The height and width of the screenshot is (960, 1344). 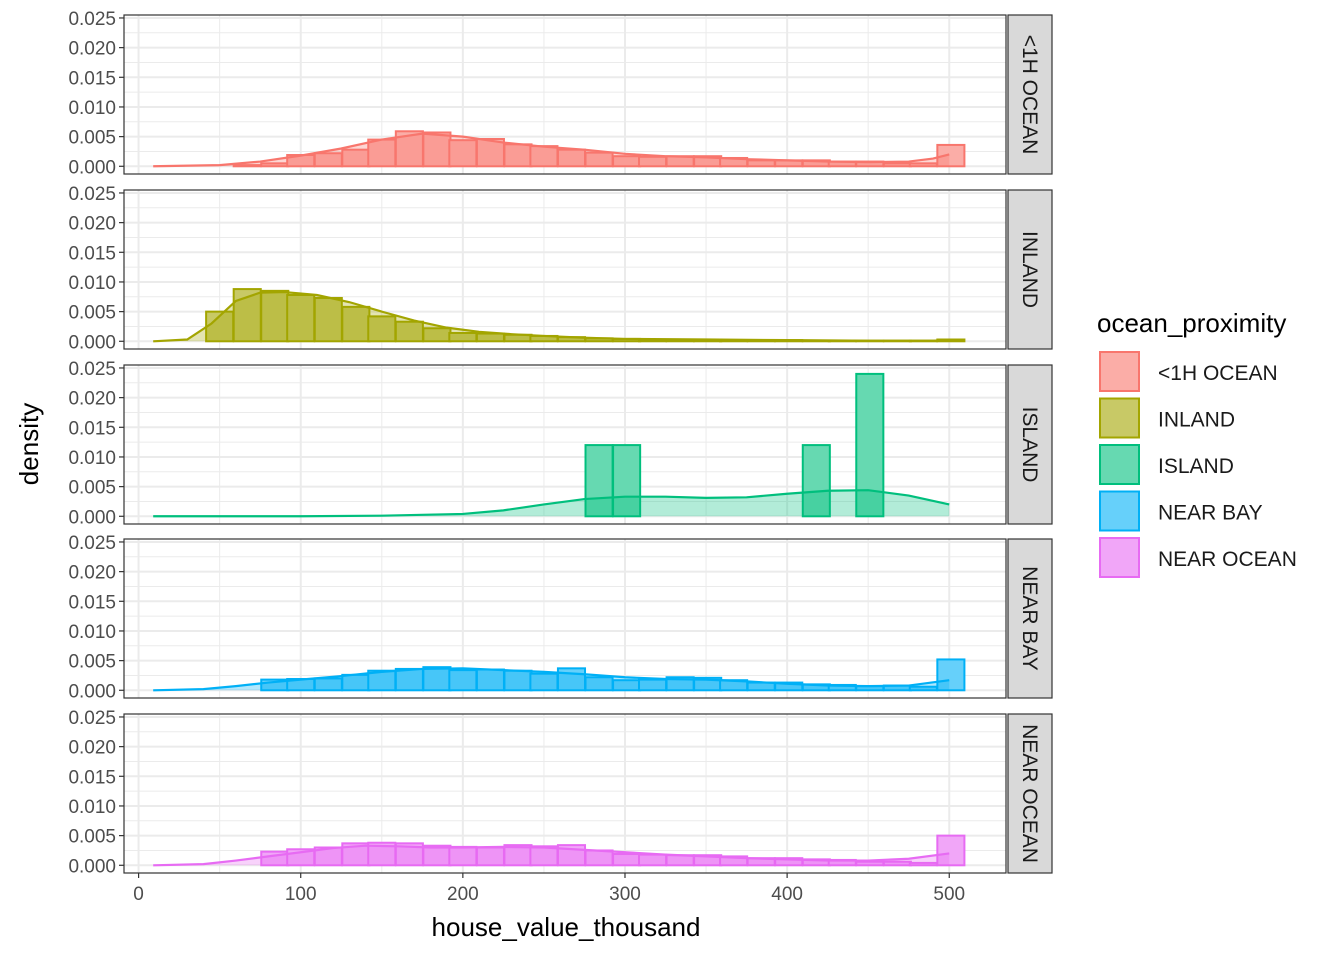 What do you see at coordinates (565, 793) in the screenshot?
I see `panel-near-ocean` at bounding box center [565, 793].